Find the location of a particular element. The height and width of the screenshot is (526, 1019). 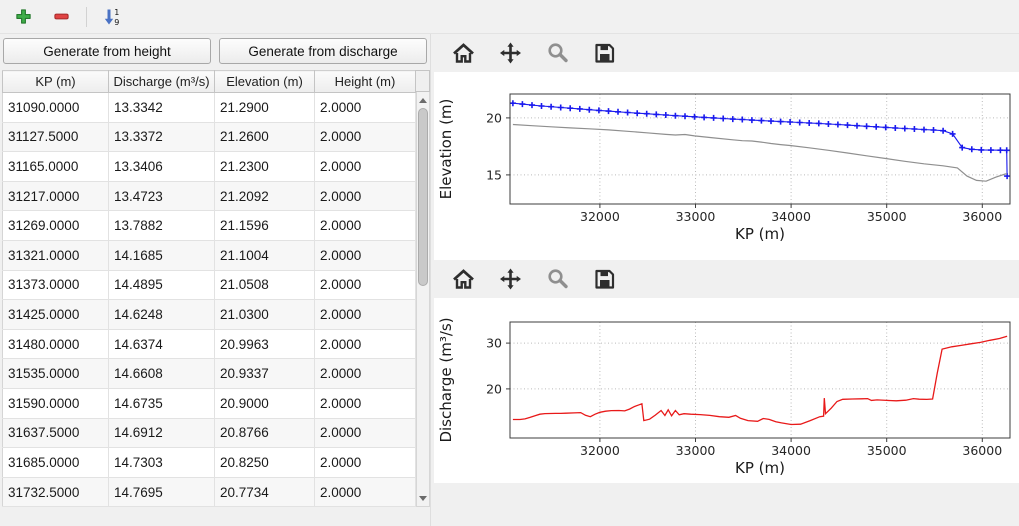

table-cell: 21.2900 is located at coordinates (264, 107).